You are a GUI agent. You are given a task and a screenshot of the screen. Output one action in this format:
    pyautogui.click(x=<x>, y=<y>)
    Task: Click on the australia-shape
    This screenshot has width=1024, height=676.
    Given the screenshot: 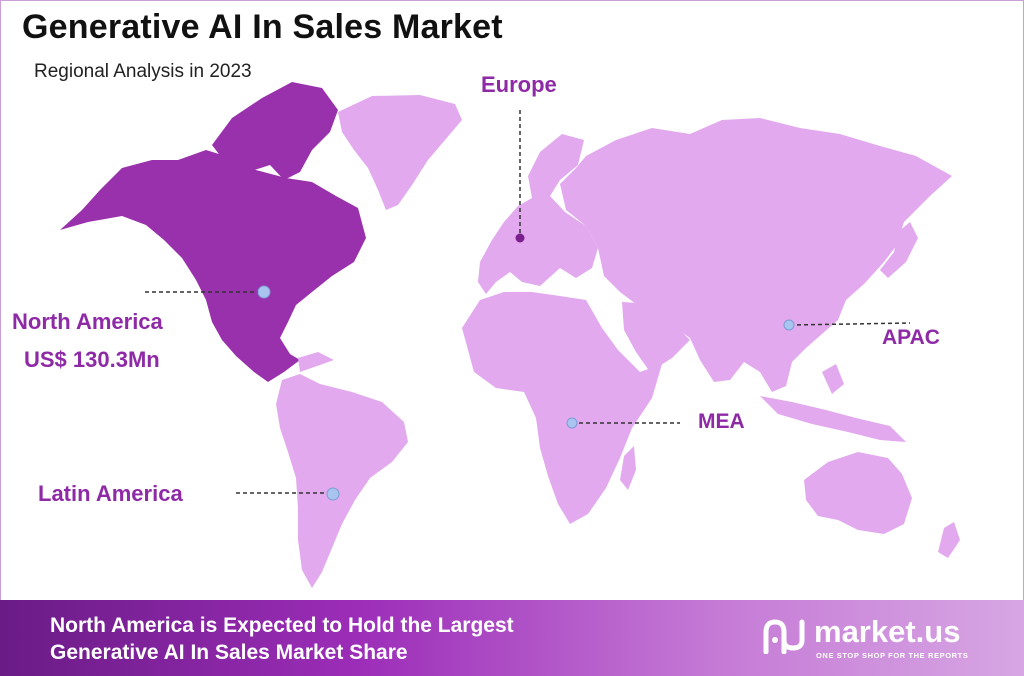 What is the action you would take?
    pyautogui.click(x=858, y=493)
    